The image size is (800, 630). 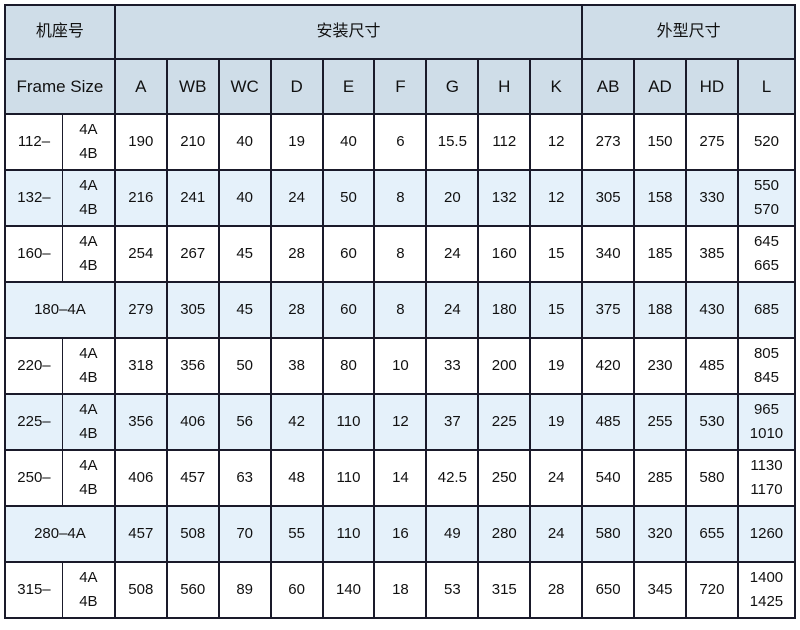 What do you see at coordinates (193, 143) in the screenshot?
I see `value-cell: 210` at bounding box center [193, 143].